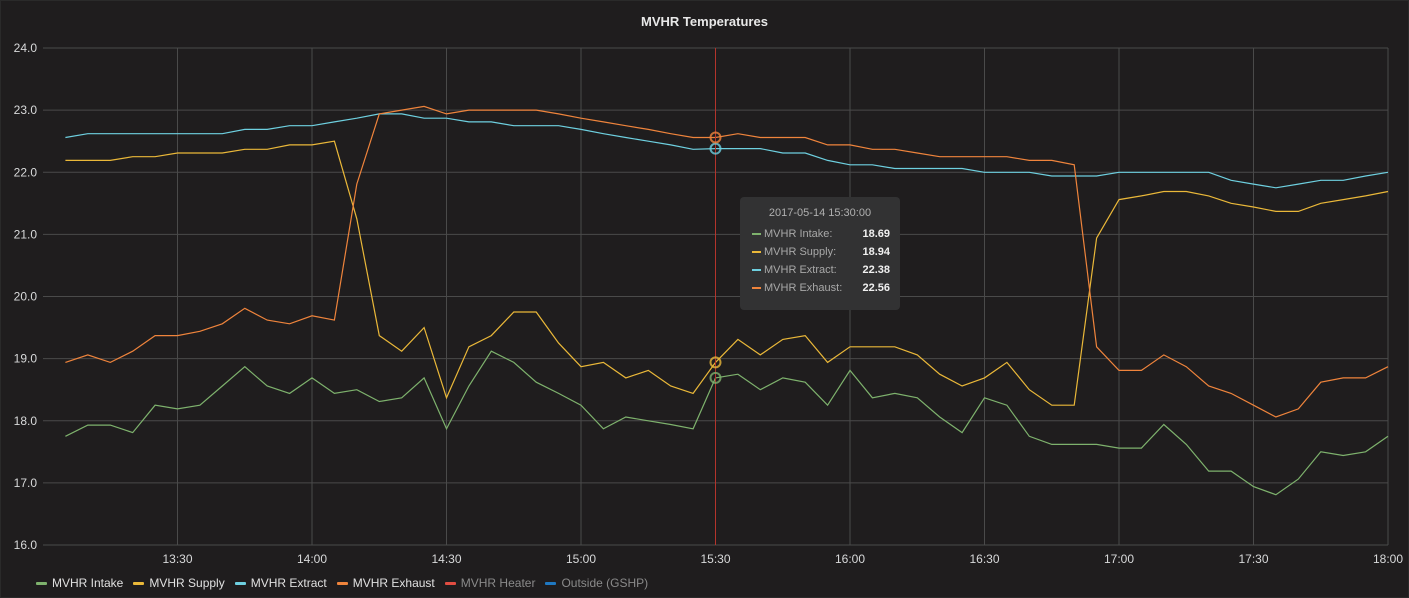 Image resolution: width=1409 pixels, height=598 pixels. I want to click on panel-title: MVHR Temperatures, so click(704, 21).